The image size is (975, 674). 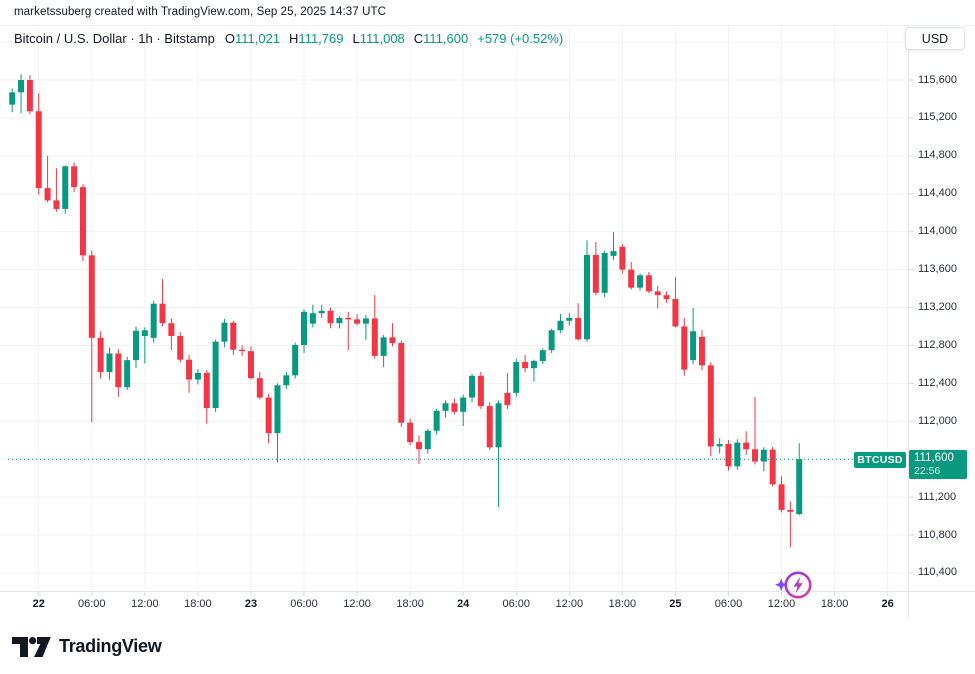 What do you see at coordinates (798, 585) in the screenshot?
I see `lightning-bolt-icon` at bounding box center [798, 585].